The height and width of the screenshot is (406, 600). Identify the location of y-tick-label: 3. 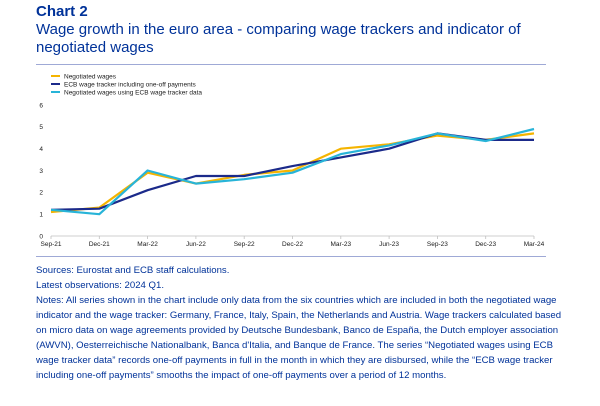
(41, 171).